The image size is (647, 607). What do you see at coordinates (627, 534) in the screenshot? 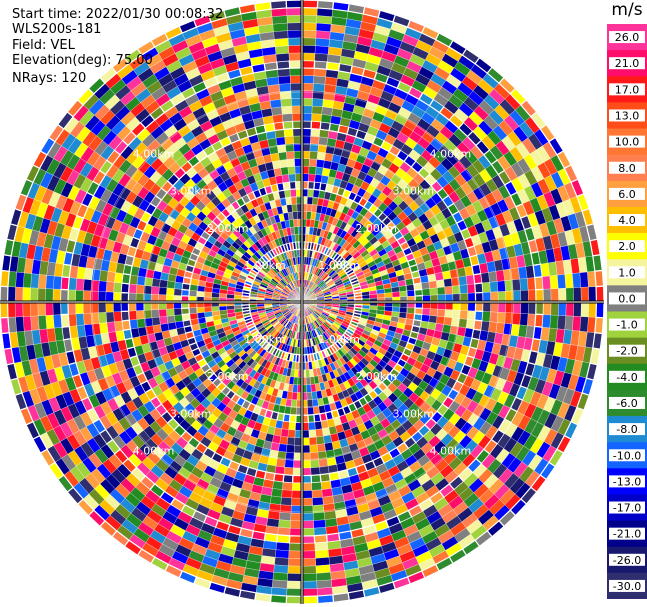
I see `colorbar-tick-label: -21.0` at bounding box center [627, 534].